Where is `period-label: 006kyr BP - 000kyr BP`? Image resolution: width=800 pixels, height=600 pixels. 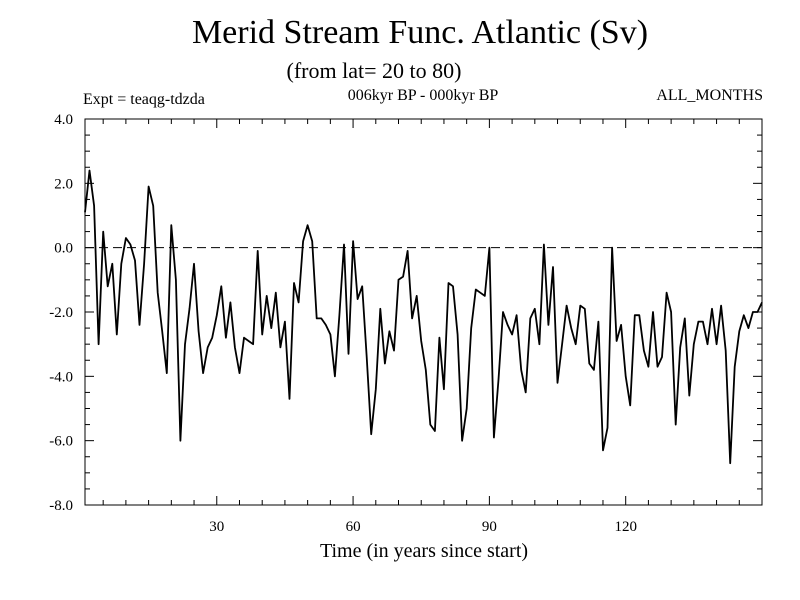 period-label: 006kyr BP - 000kyr BP is located at coordinates (423, 95).